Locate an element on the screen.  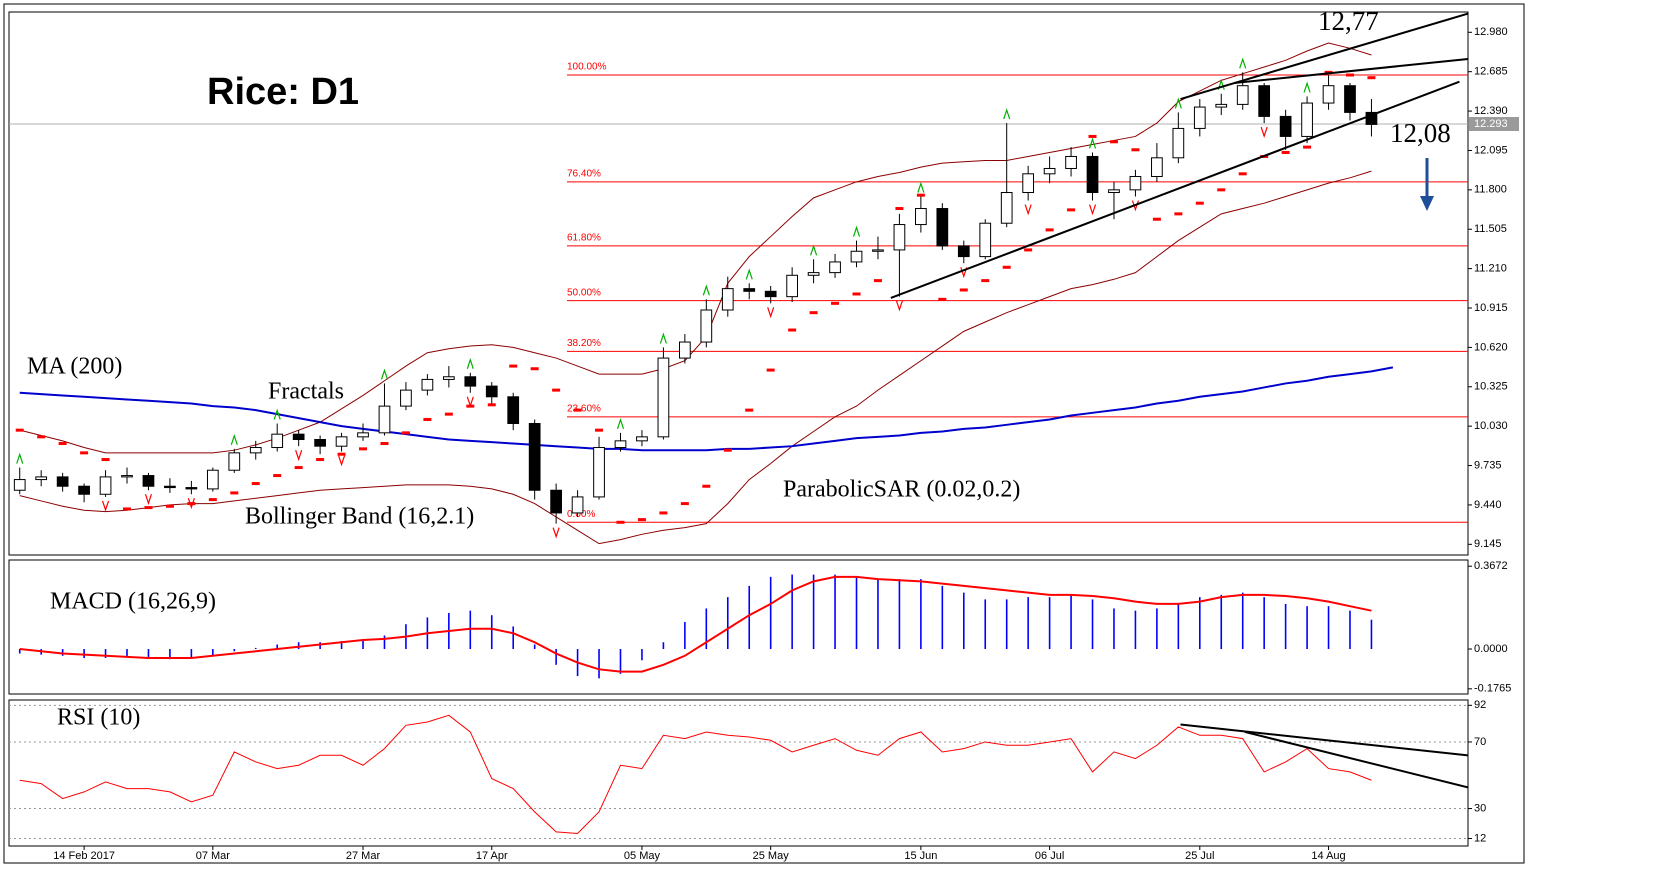
y-tick-label: 10.915 is located at coordinates (1491, 308).